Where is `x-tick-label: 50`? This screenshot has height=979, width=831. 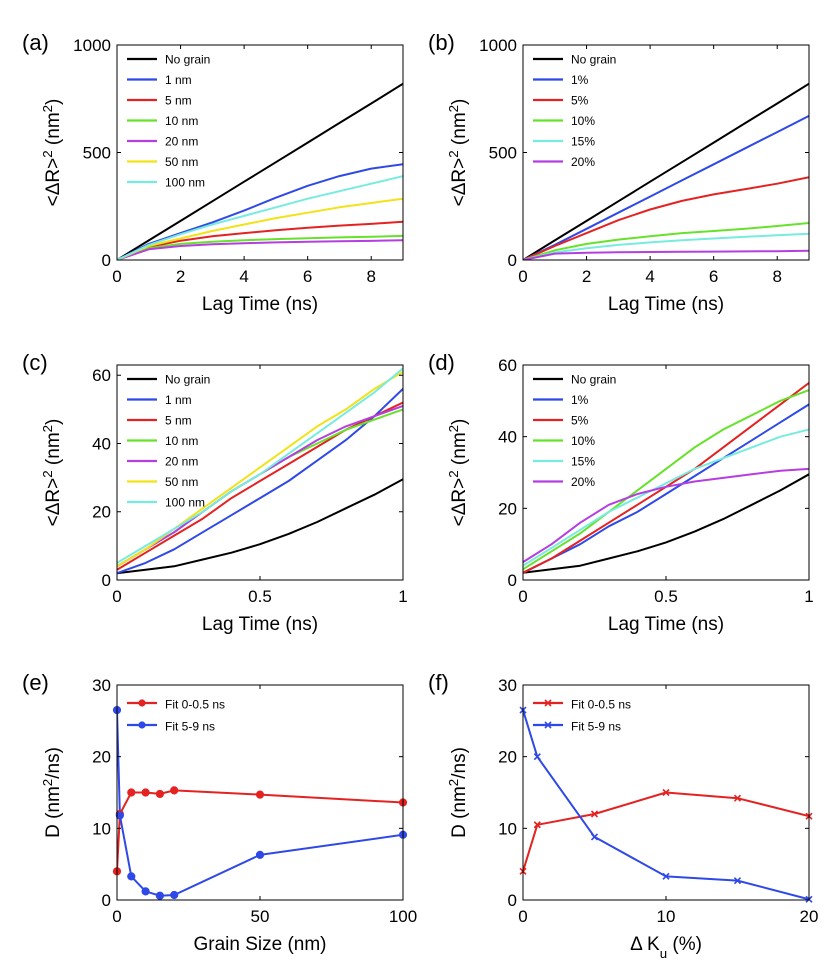
x-tick-label: 50 is located at coordinates (260, 916).